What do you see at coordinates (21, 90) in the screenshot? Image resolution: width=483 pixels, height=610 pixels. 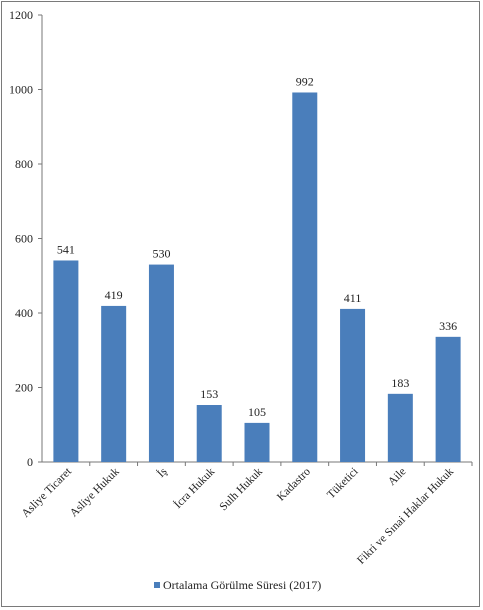 I see `y-tick-label: 1000` at bounding box center [21, 90].